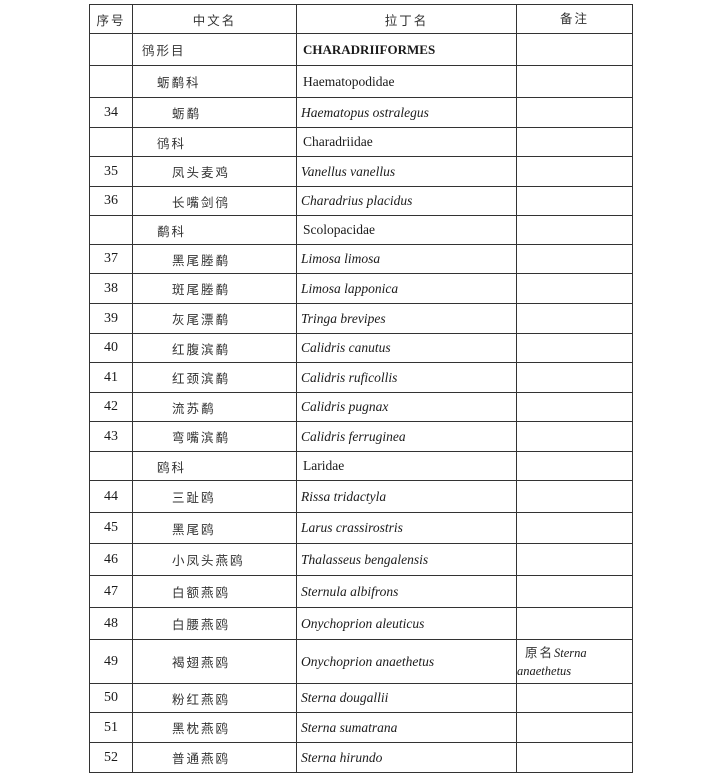 The height and width of the screenshot is (776, 720). Describe the element at coordinates (406, 49) in the screenshot. I see `latin-name-cell: CHARADRIIFORMES` at that location.